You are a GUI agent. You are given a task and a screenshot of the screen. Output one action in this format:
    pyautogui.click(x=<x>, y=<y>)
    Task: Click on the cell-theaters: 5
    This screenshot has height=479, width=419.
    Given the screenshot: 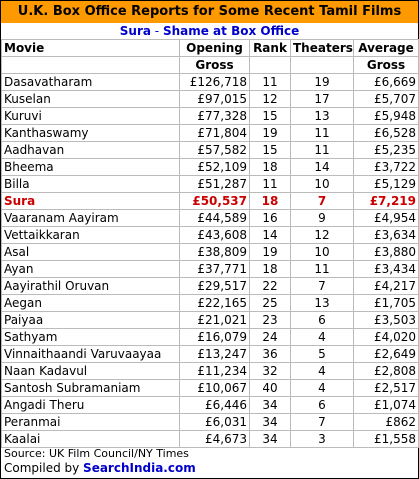 What is the action you would take?
    pyautogui.click(x=322, y=354)
    